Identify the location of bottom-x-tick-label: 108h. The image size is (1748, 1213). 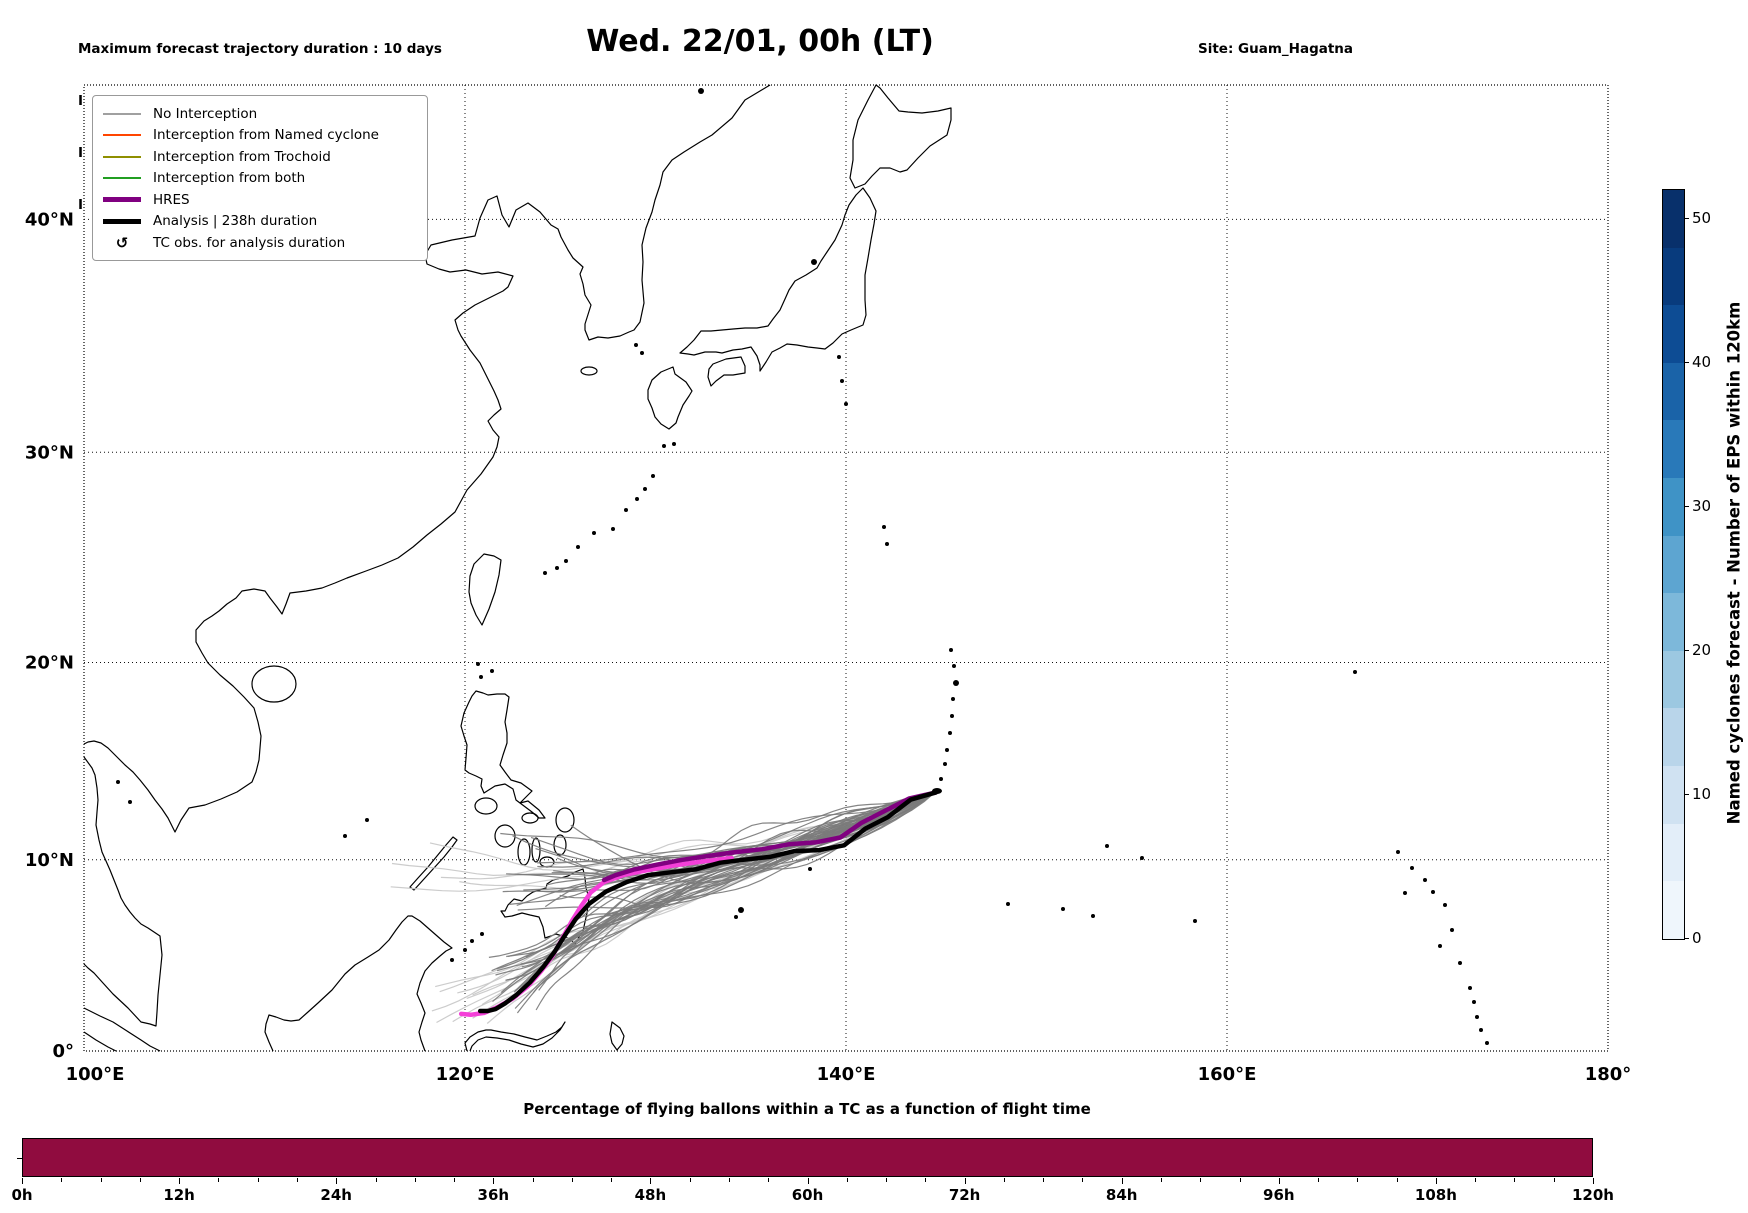
(1435, 1195).